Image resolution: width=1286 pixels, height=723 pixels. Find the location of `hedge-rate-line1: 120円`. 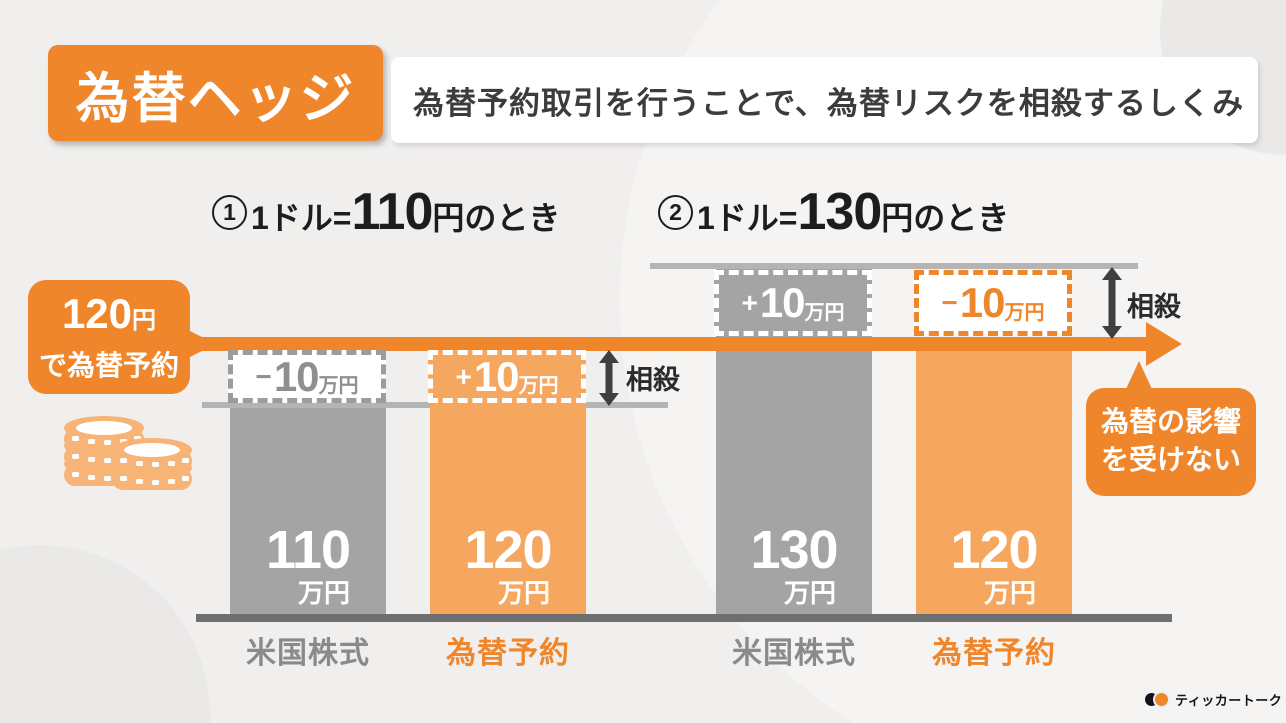

hedge-rate-line1: 120円 is located at coordinates (109, 319).